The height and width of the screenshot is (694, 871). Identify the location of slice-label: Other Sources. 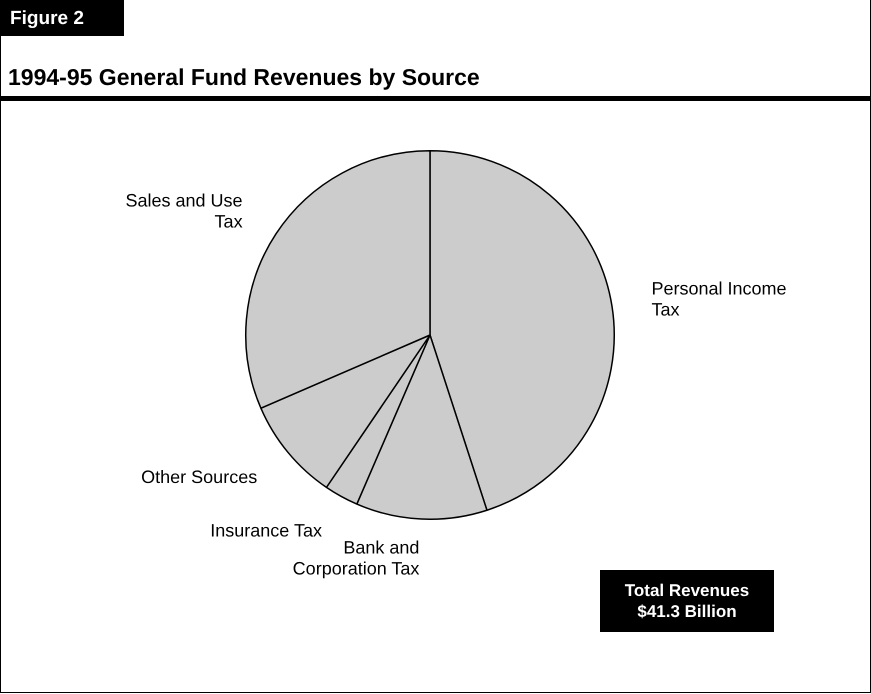
(199, 476).